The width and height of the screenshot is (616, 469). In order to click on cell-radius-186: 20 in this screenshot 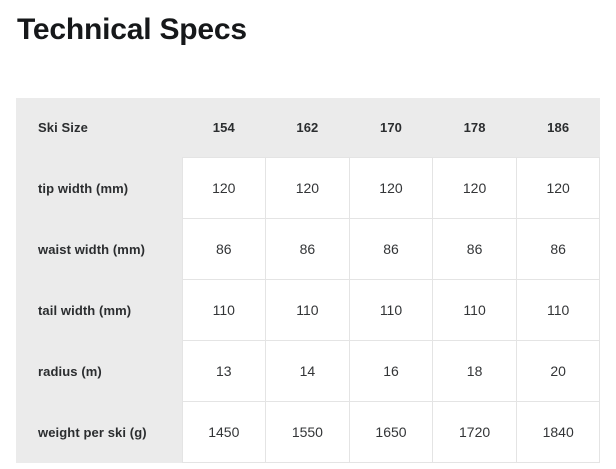, I will do `click(558, 371)`.